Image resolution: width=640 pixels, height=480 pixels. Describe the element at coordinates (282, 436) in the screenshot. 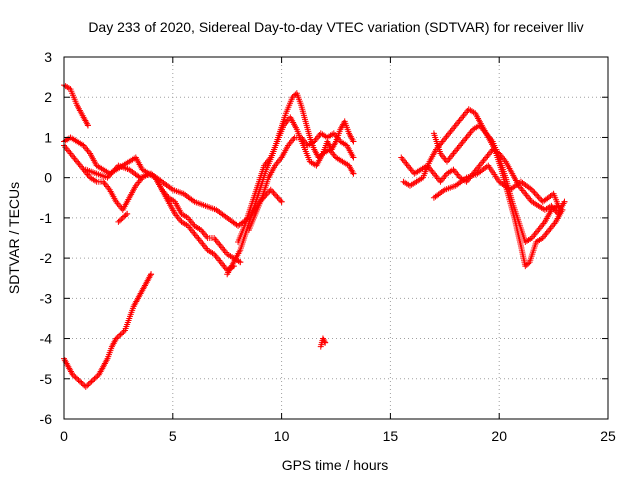

I see `x-tick-label: 10` at that location.